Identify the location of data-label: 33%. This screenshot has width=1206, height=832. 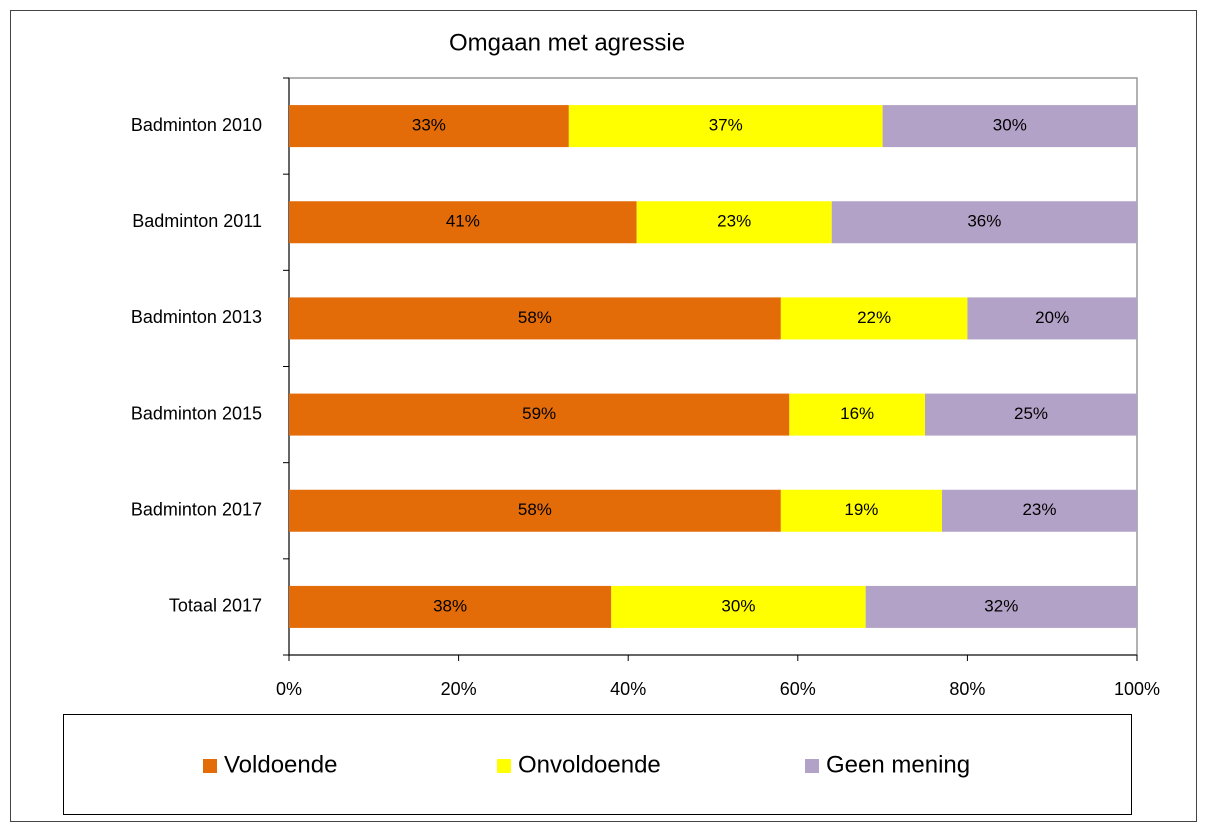
(429, 125).